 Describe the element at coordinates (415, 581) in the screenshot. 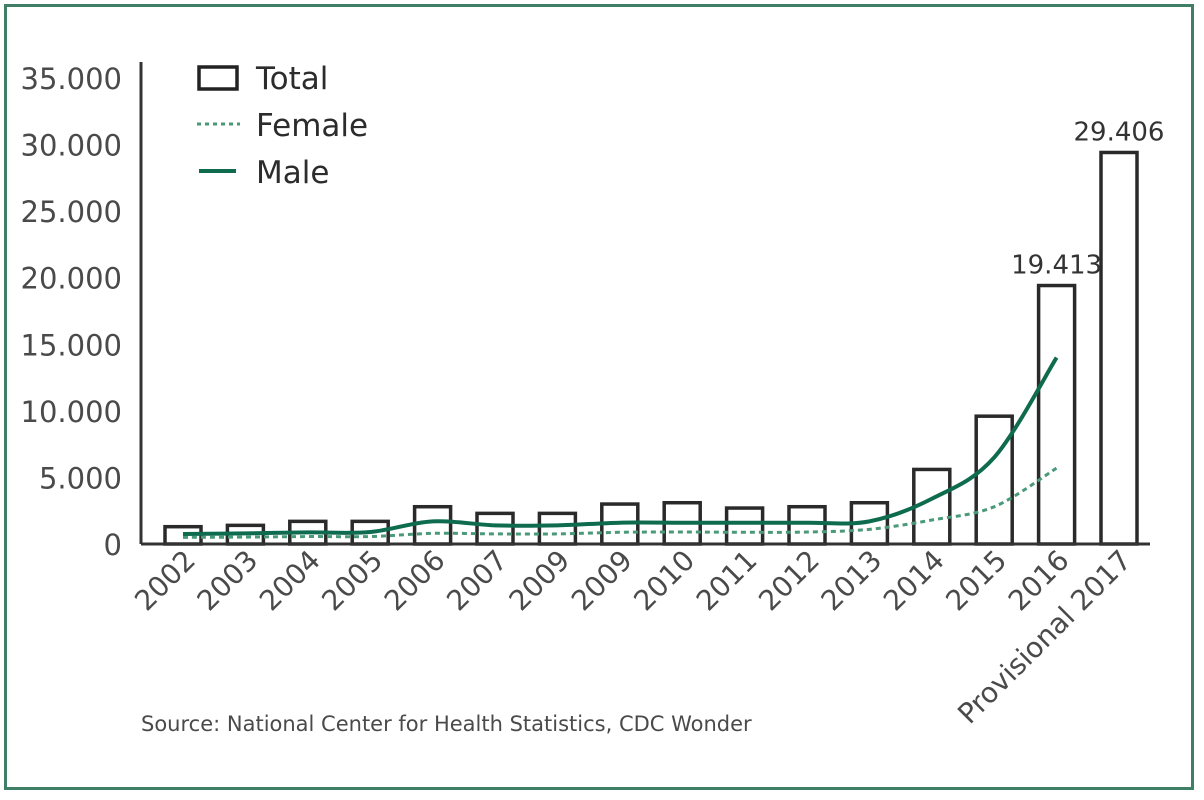

I see `x-tick-label: 2006` at that location.